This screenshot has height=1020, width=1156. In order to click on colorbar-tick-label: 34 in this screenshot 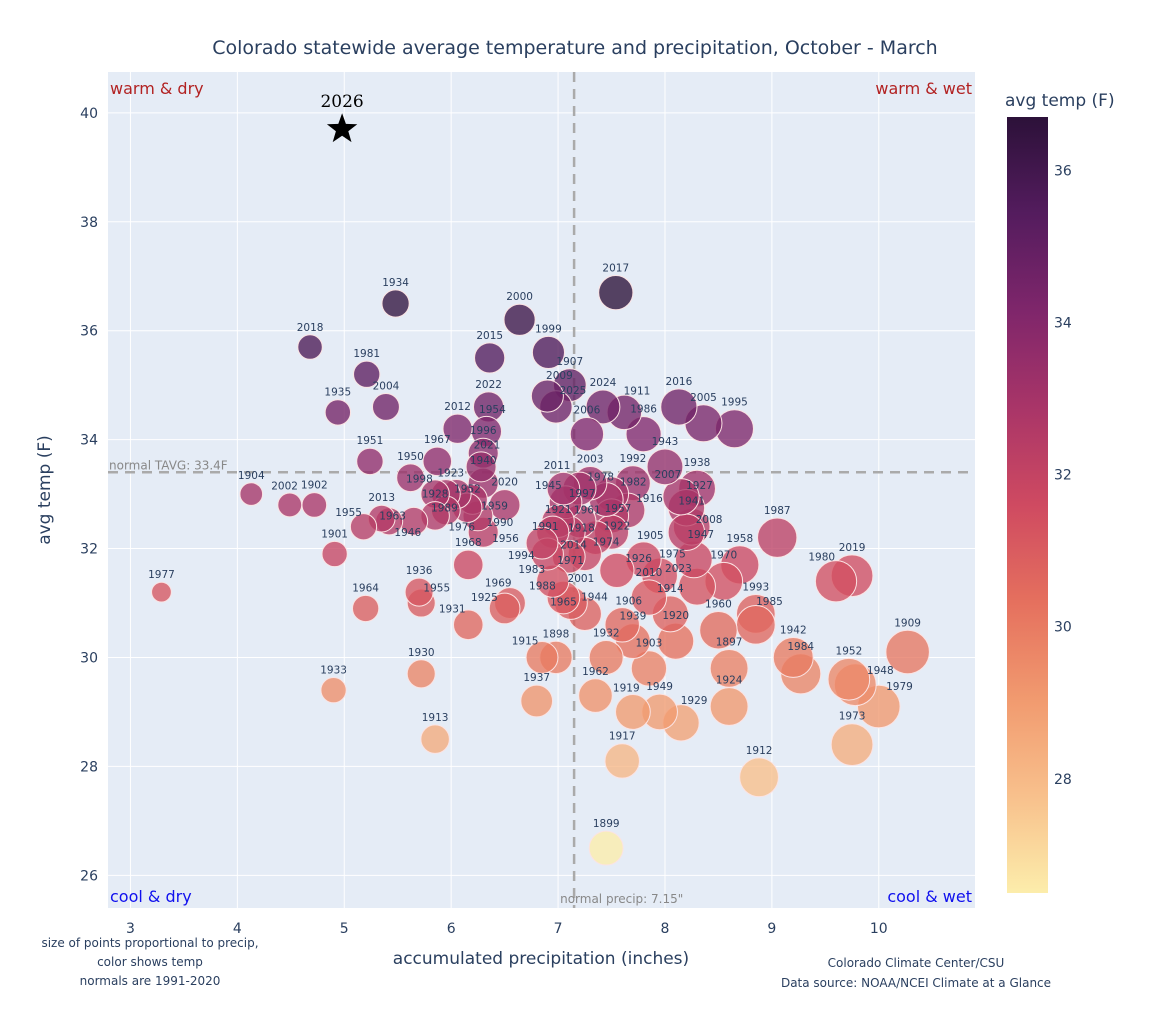, I will do `click(1063, 323)`.